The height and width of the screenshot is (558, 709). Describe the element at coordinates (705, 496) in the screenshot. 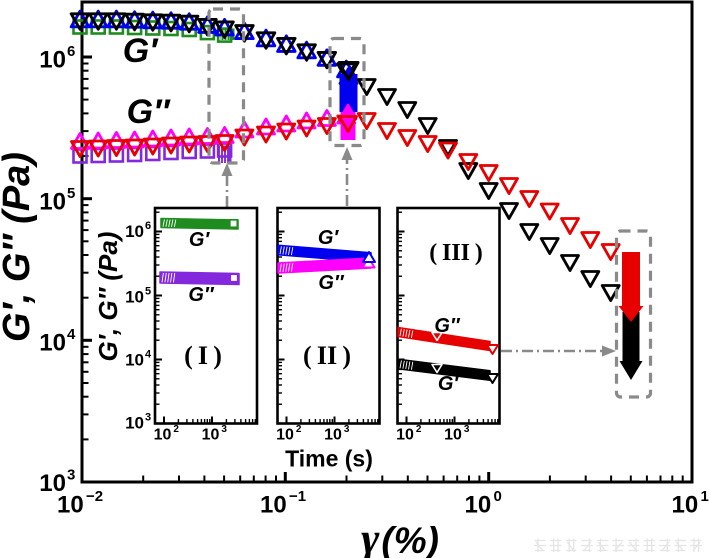

I see `svg-text: 1` at that location.